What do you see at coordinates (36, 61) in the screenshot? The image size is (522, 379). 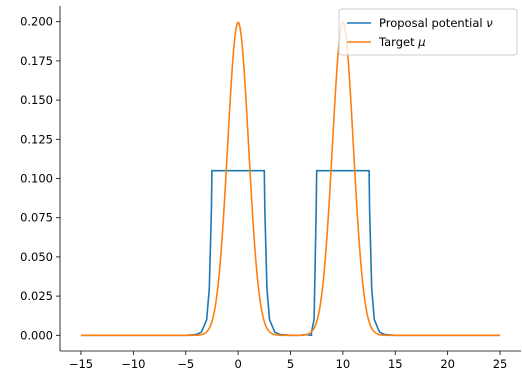 I see `y-tick-label: 0.175` at bounding box center [36, 61].